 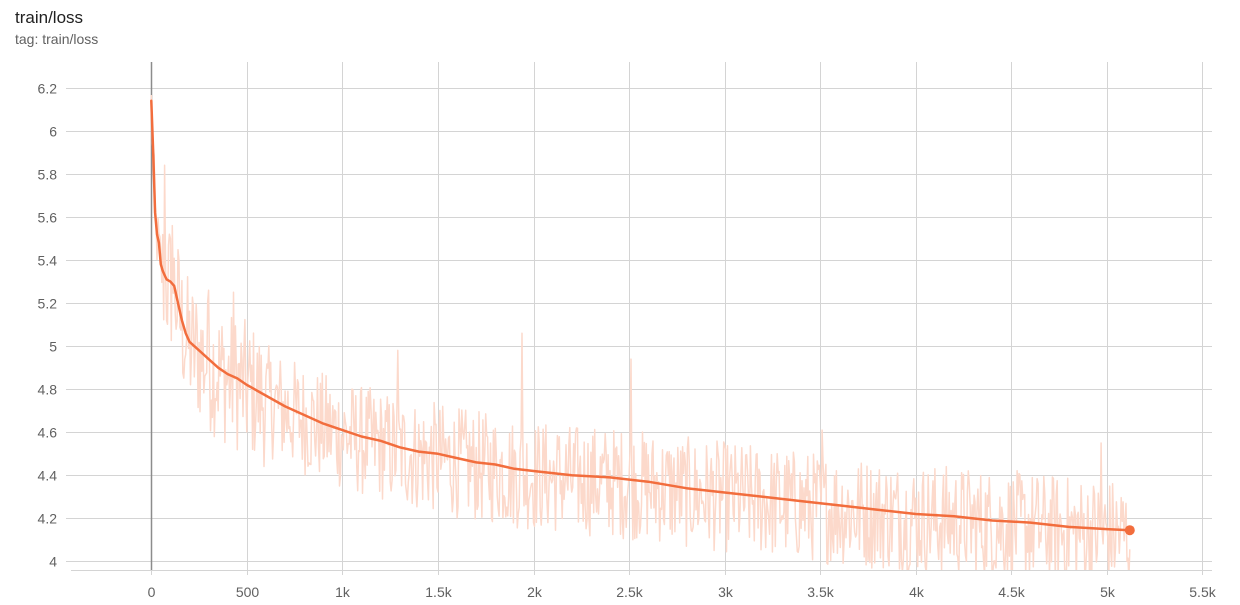 I want to click on chart-tag: tag: train/loss, so click(x=57, y=39).